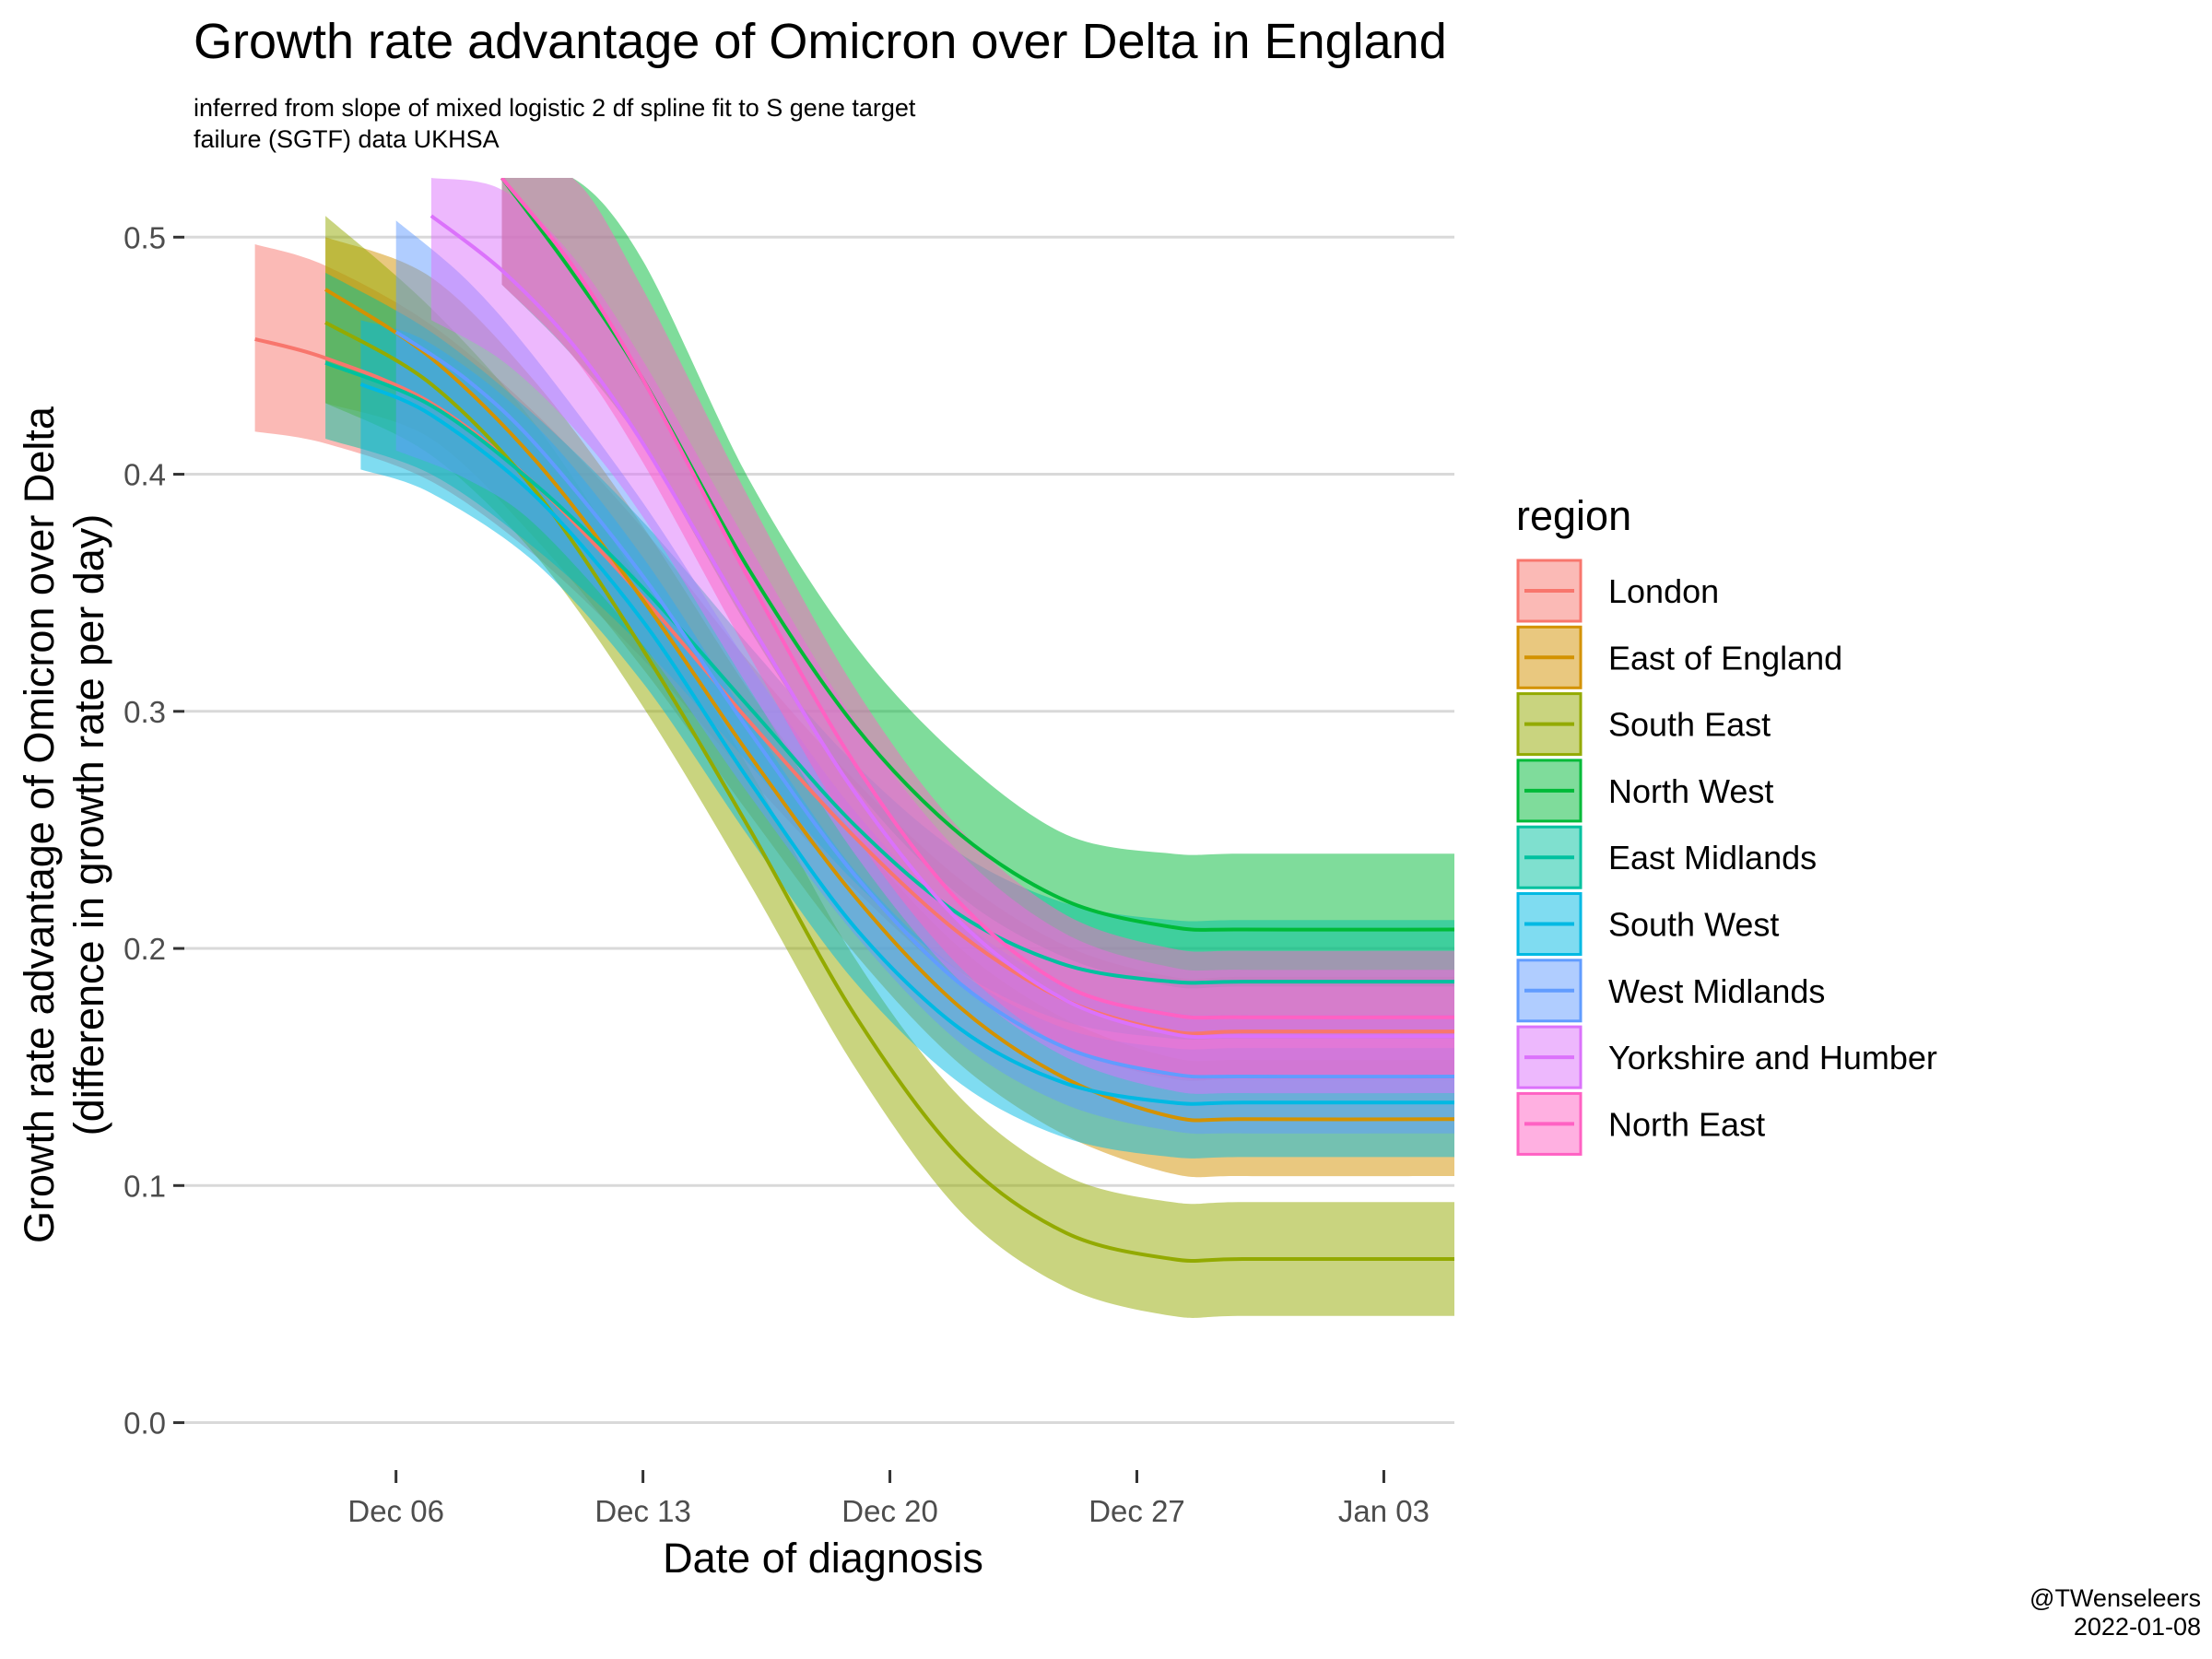 This screenshot has width=2212, height=1659. Describe the element at coordinates (2115, 1598) in the screenshot. I see `caption-handle: @TWenseleers` at that location.